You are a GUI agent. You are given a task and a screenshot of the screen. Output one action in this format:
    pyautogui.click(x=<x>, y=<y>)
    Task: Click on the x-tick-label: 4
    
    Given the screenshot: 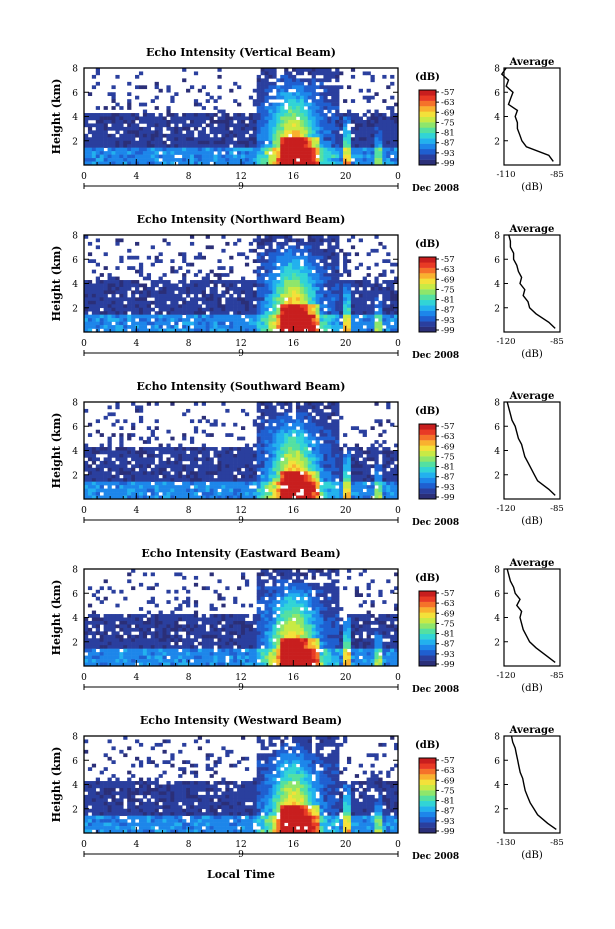 What is the action you would take?
    pyautogui.click(x=136, y=511)
    